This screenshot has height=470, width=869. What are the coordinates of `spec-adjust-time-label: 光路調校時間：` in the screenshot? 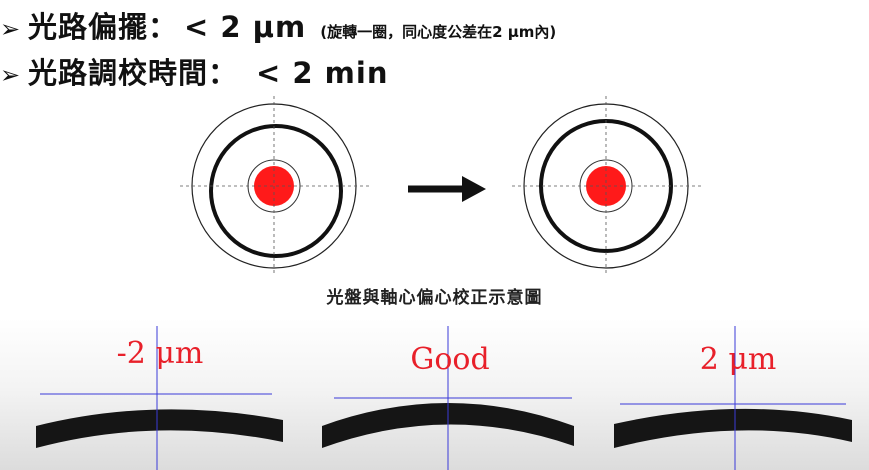 It's located at (133, 73).